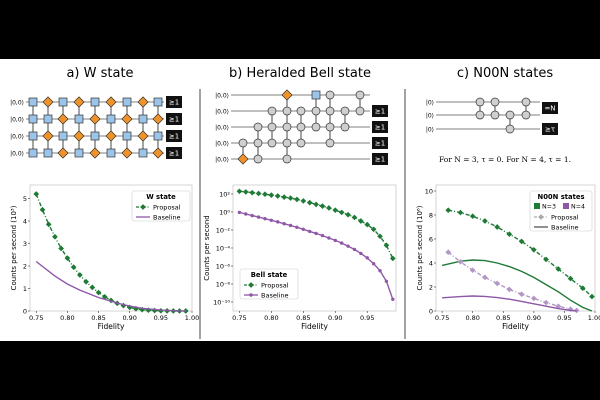 The height and width of the screenshot is (400, 600). I want to click on legend-swatch, so click(566, 206).